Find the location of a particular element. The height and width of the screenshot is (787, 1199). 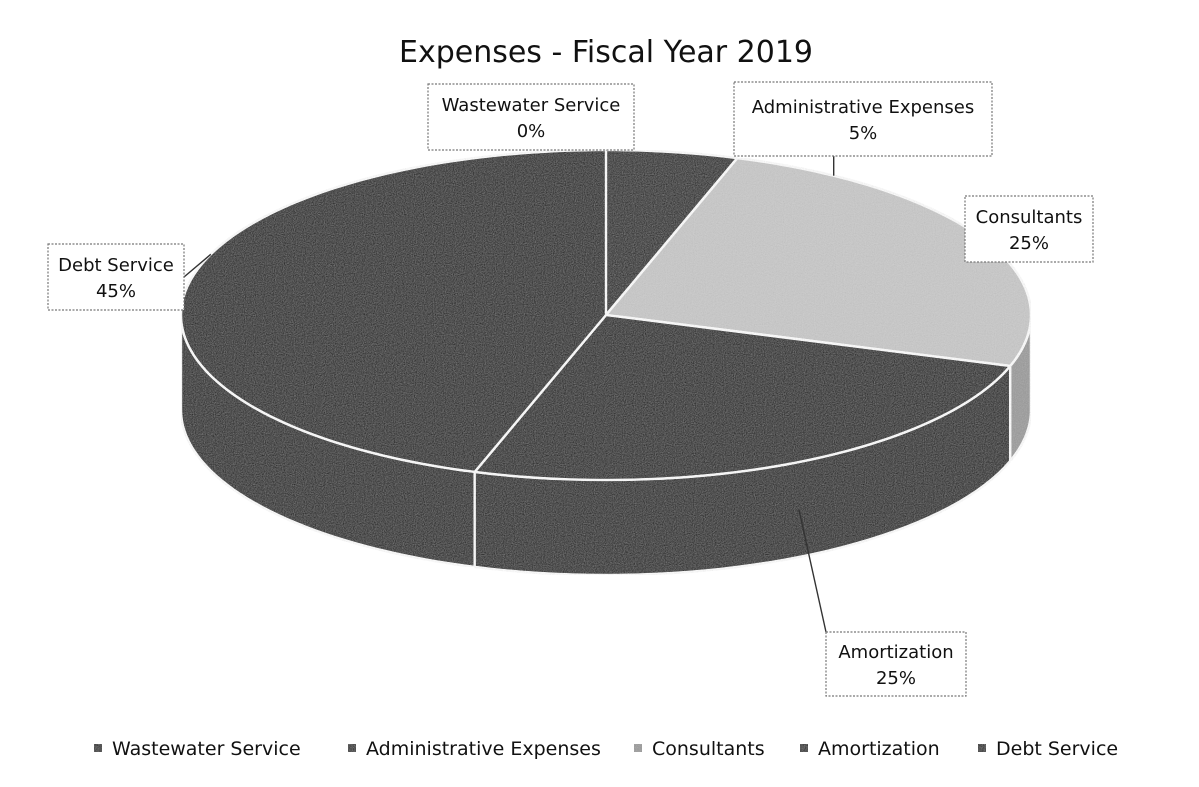

legend-item-debt-service: Debt Service is located at coordinates (1048, 749).